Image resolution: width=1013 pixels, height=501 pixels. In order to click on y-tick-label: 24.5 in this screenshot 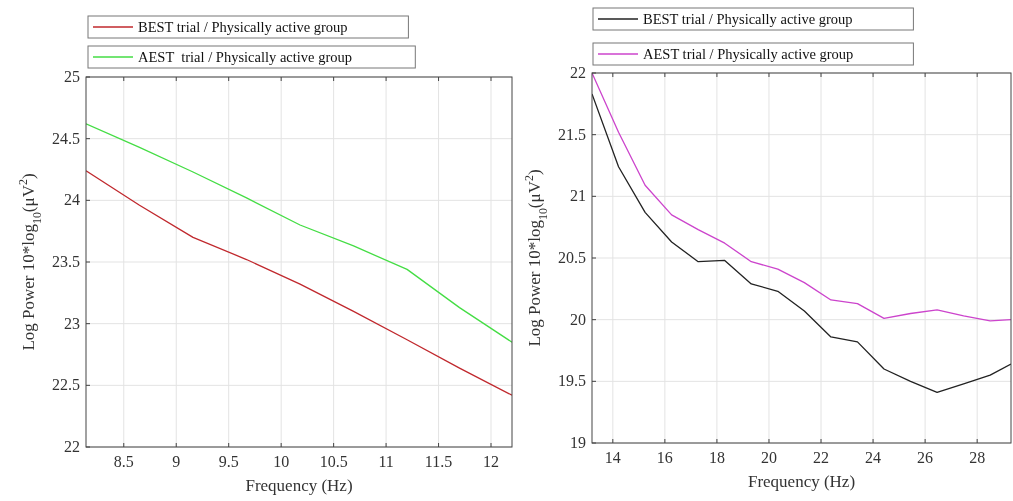, I will do `click(66, 138)`.